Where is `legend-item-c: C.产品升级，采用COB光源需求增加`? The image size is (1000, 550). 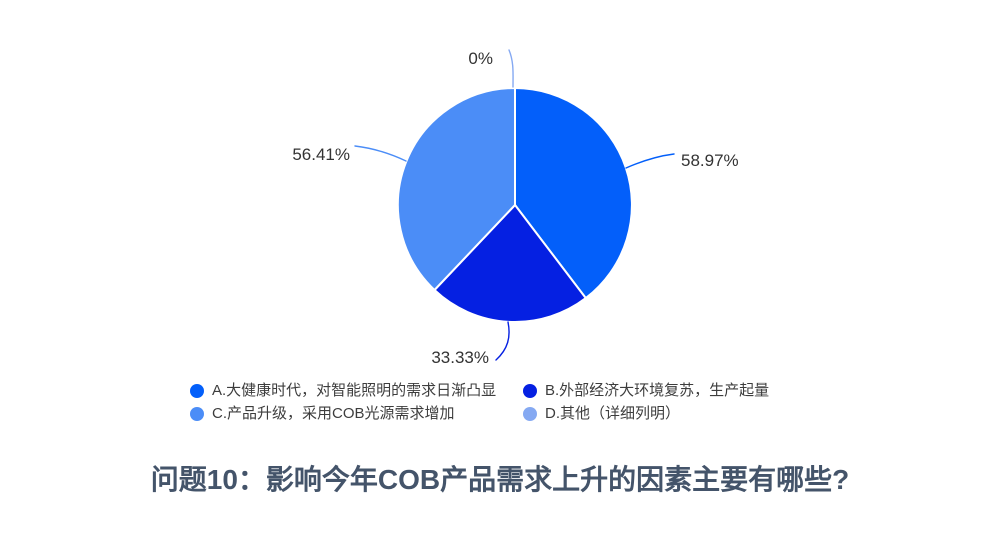 legend-item-c: C.产品升级，采用COB光源需求增加 is located at coordinates (322, 414).